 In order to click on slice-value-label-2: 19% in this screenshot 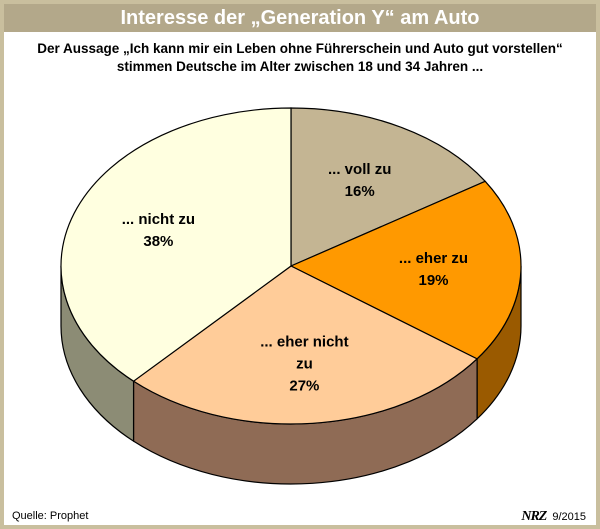, I will do `click(433, 280)`.